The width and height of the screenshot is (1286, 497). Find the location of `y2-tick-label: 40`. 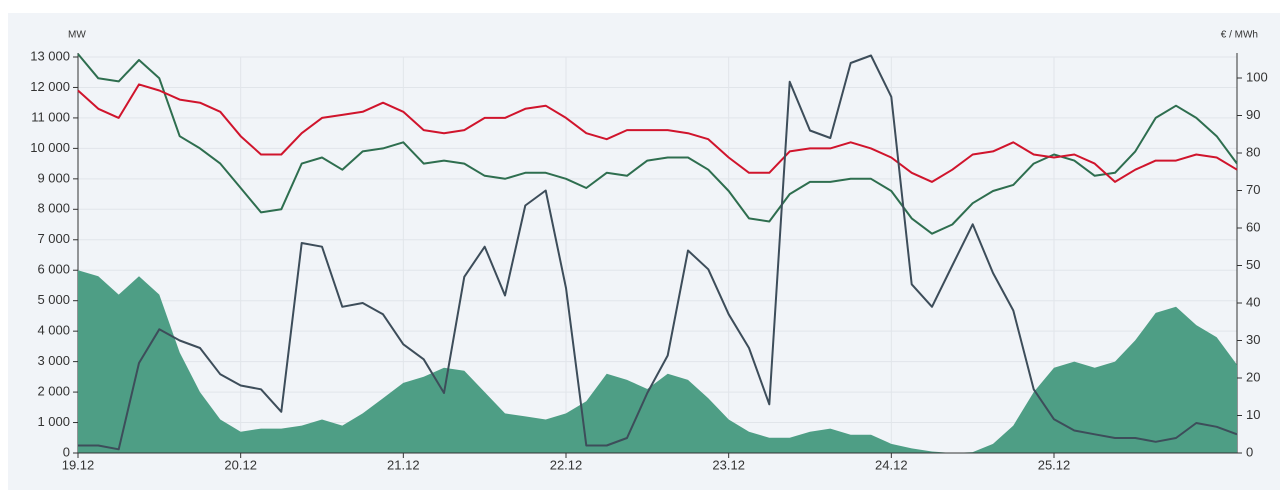

y2-tick-label: 40 is located at coordinates (1253, 301).